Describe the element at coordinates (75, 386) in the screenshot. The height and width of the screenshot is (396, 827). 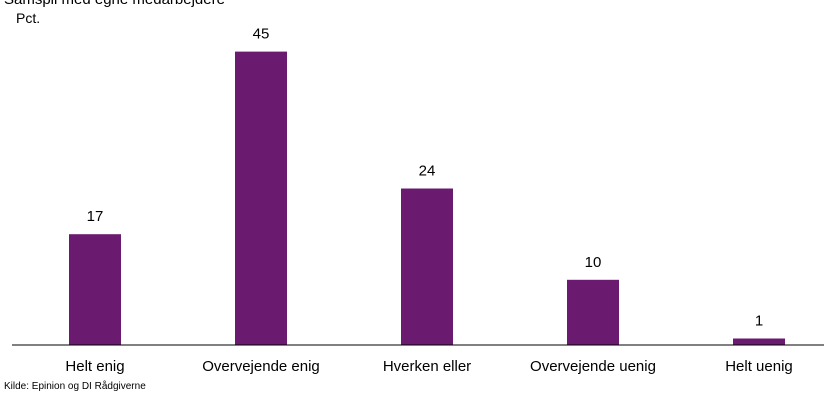
I see `source-note: Kilde: Epinion og DI Rådgiverne` at that location.